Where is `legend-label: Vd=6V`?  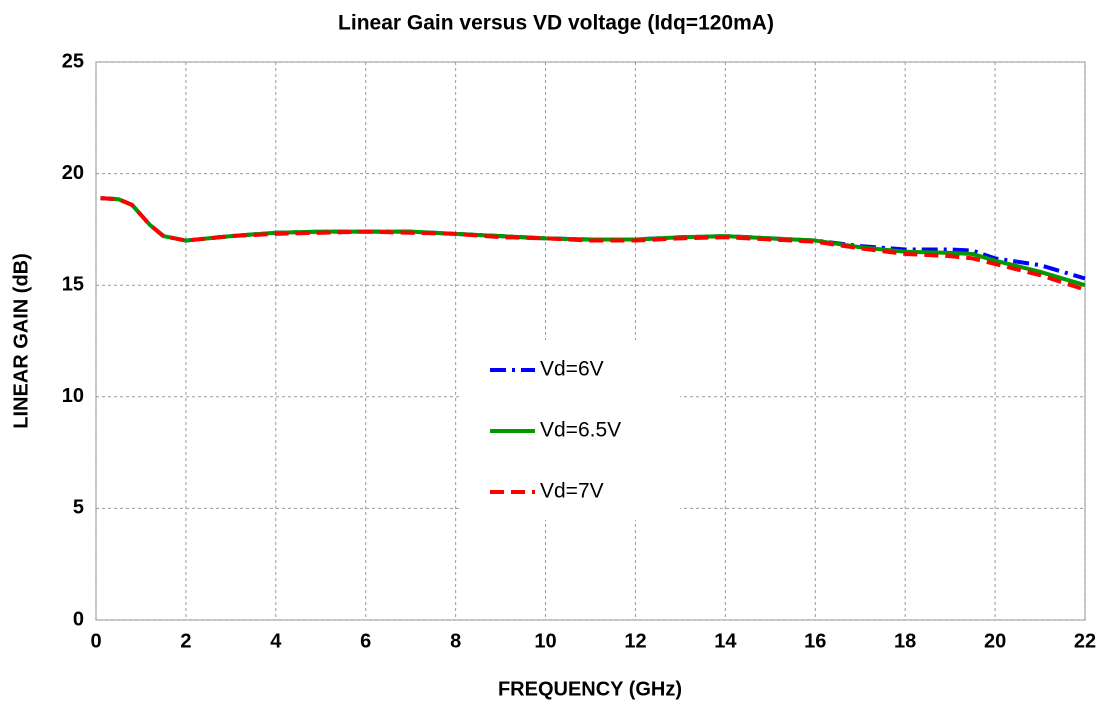
legend-label: Vd=6V is located at coordinates (572, 369).